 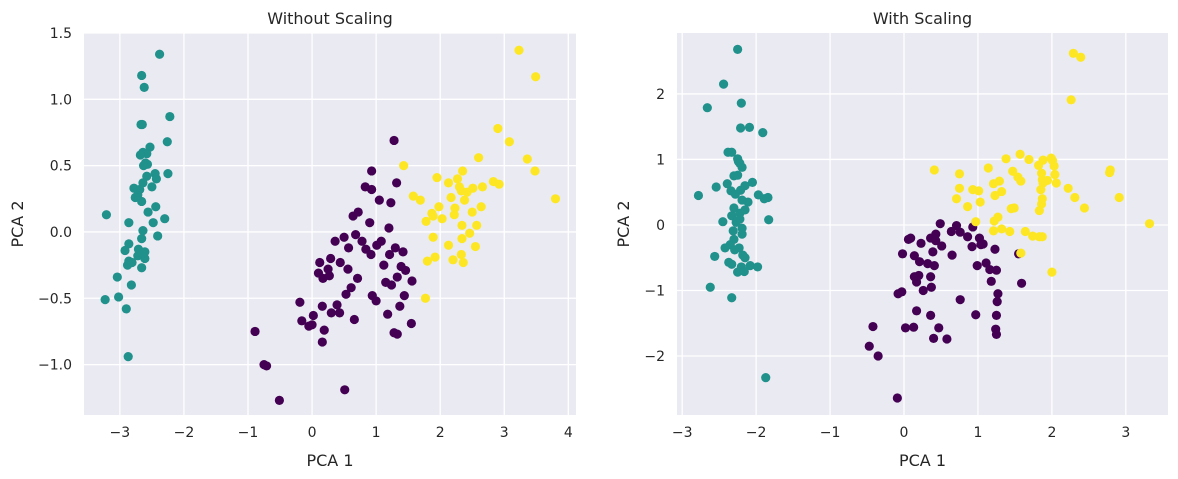 What do you see at coordinates (504, 433) in the screenshot?
I see `x-tick-label: 3` at bounding box center [504, 433].